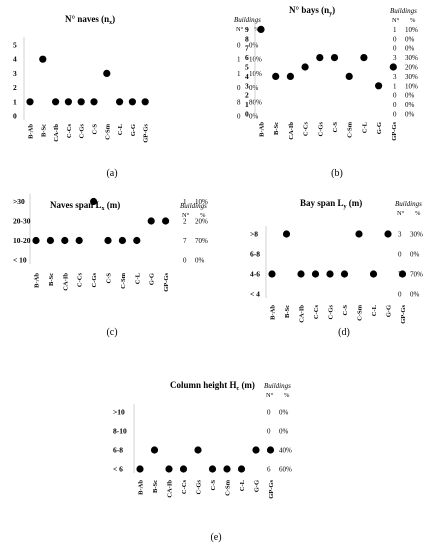 The height and width of the screenshot is (550, 438). I want to click on chart-caption: (c), so click(111, 332).